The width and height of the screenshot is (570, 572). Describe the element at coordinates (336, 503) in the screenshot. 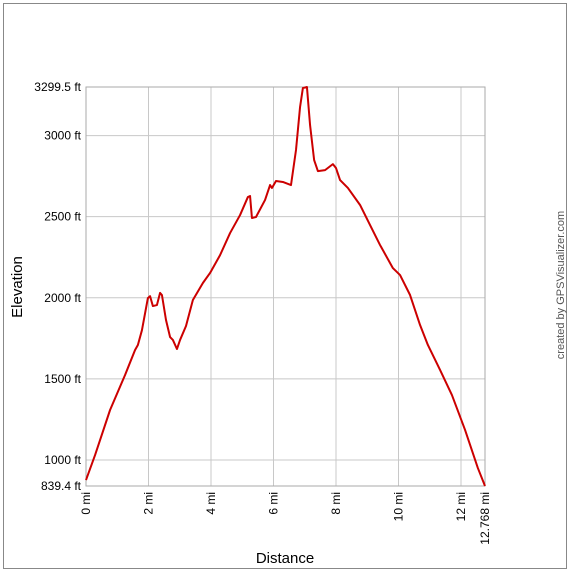

I see `x-tick-label: 8 mi` at that location.